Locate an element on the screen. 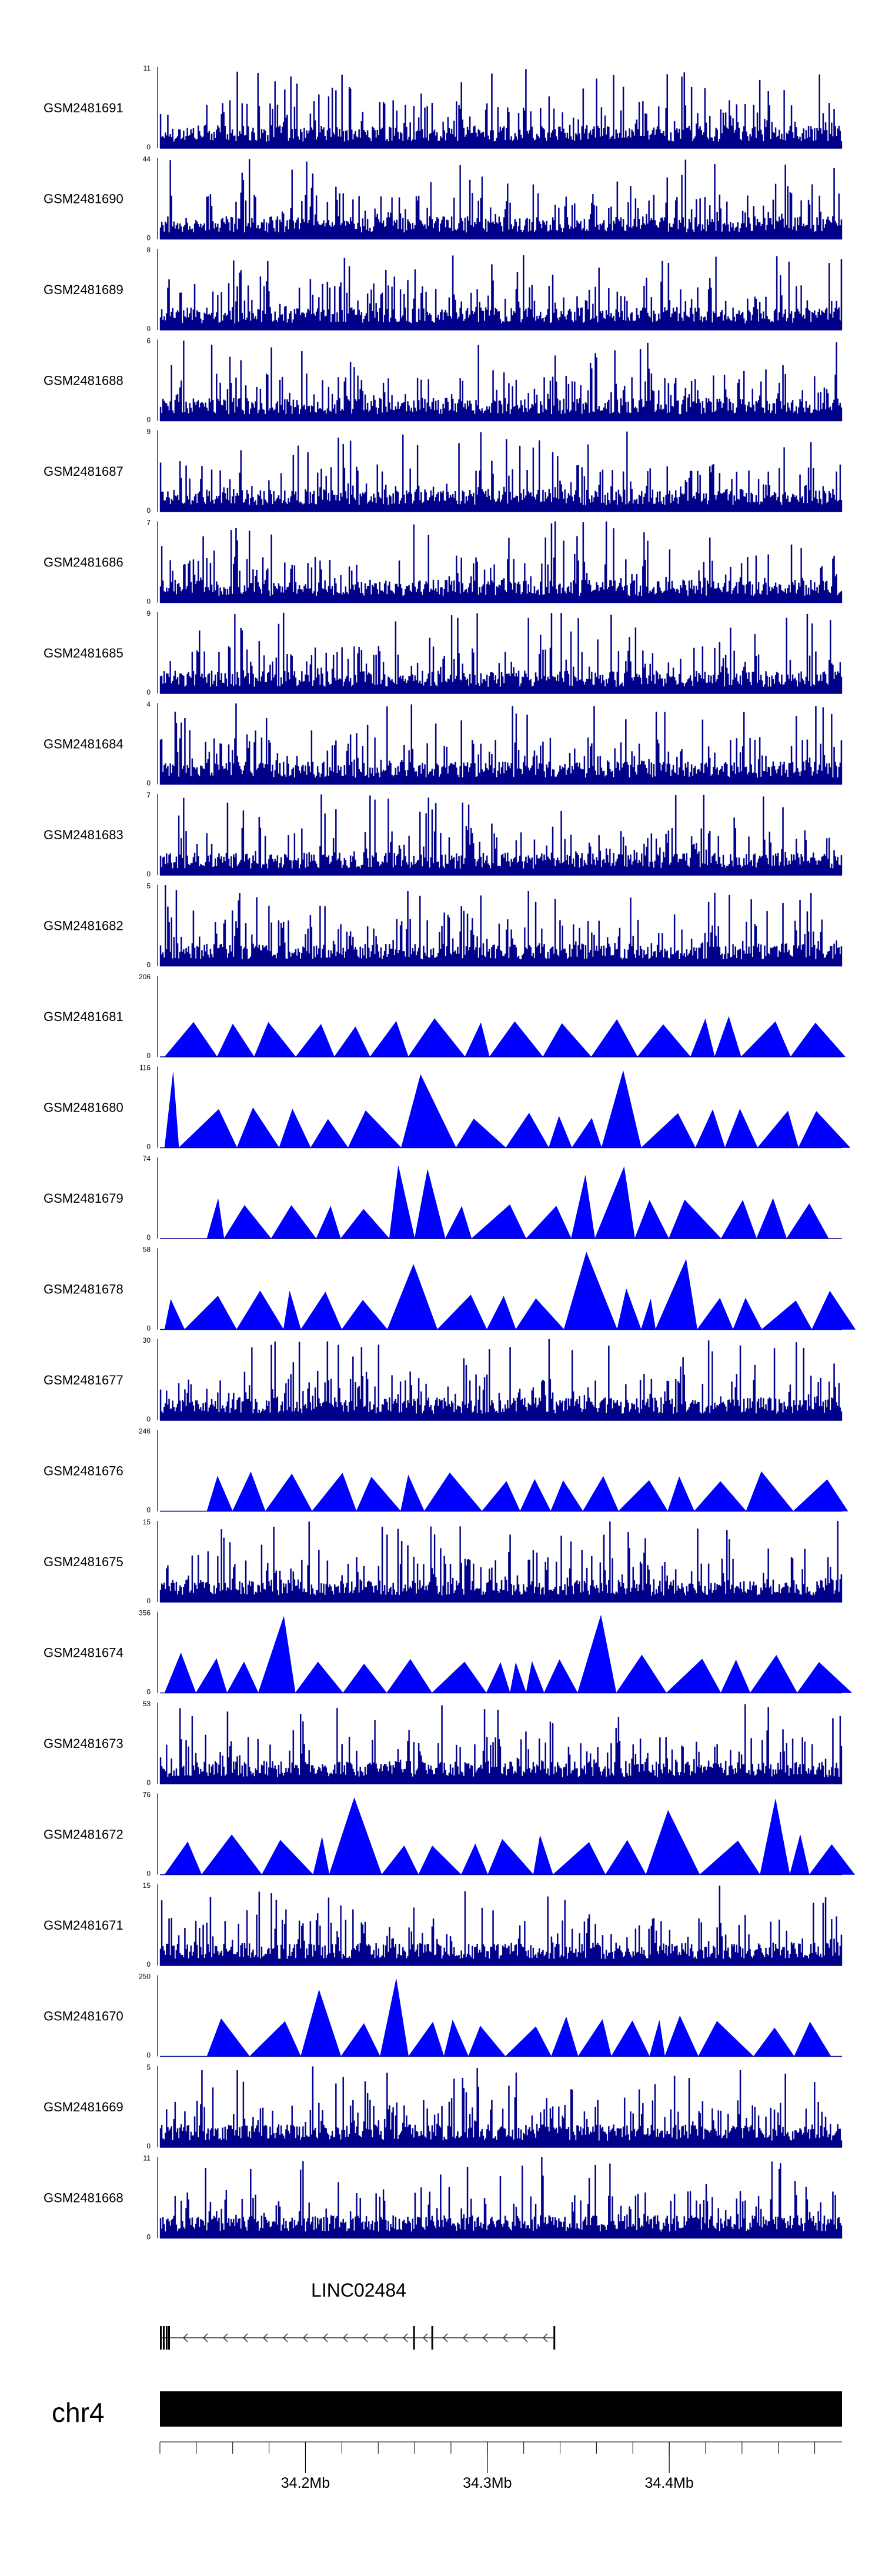 Image resolution: width=882 pixels, height=2576 pixels. track-ymax-label: 356 is located at coordinates (145, 1613).